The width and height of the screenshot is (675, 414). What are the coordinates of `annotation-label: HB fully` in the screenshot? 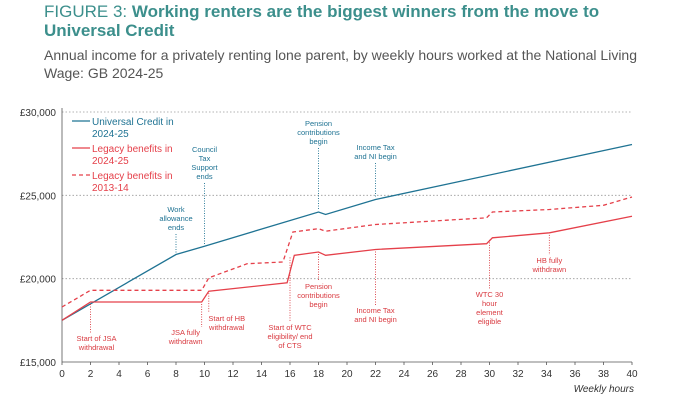 It's located at (549, 260).